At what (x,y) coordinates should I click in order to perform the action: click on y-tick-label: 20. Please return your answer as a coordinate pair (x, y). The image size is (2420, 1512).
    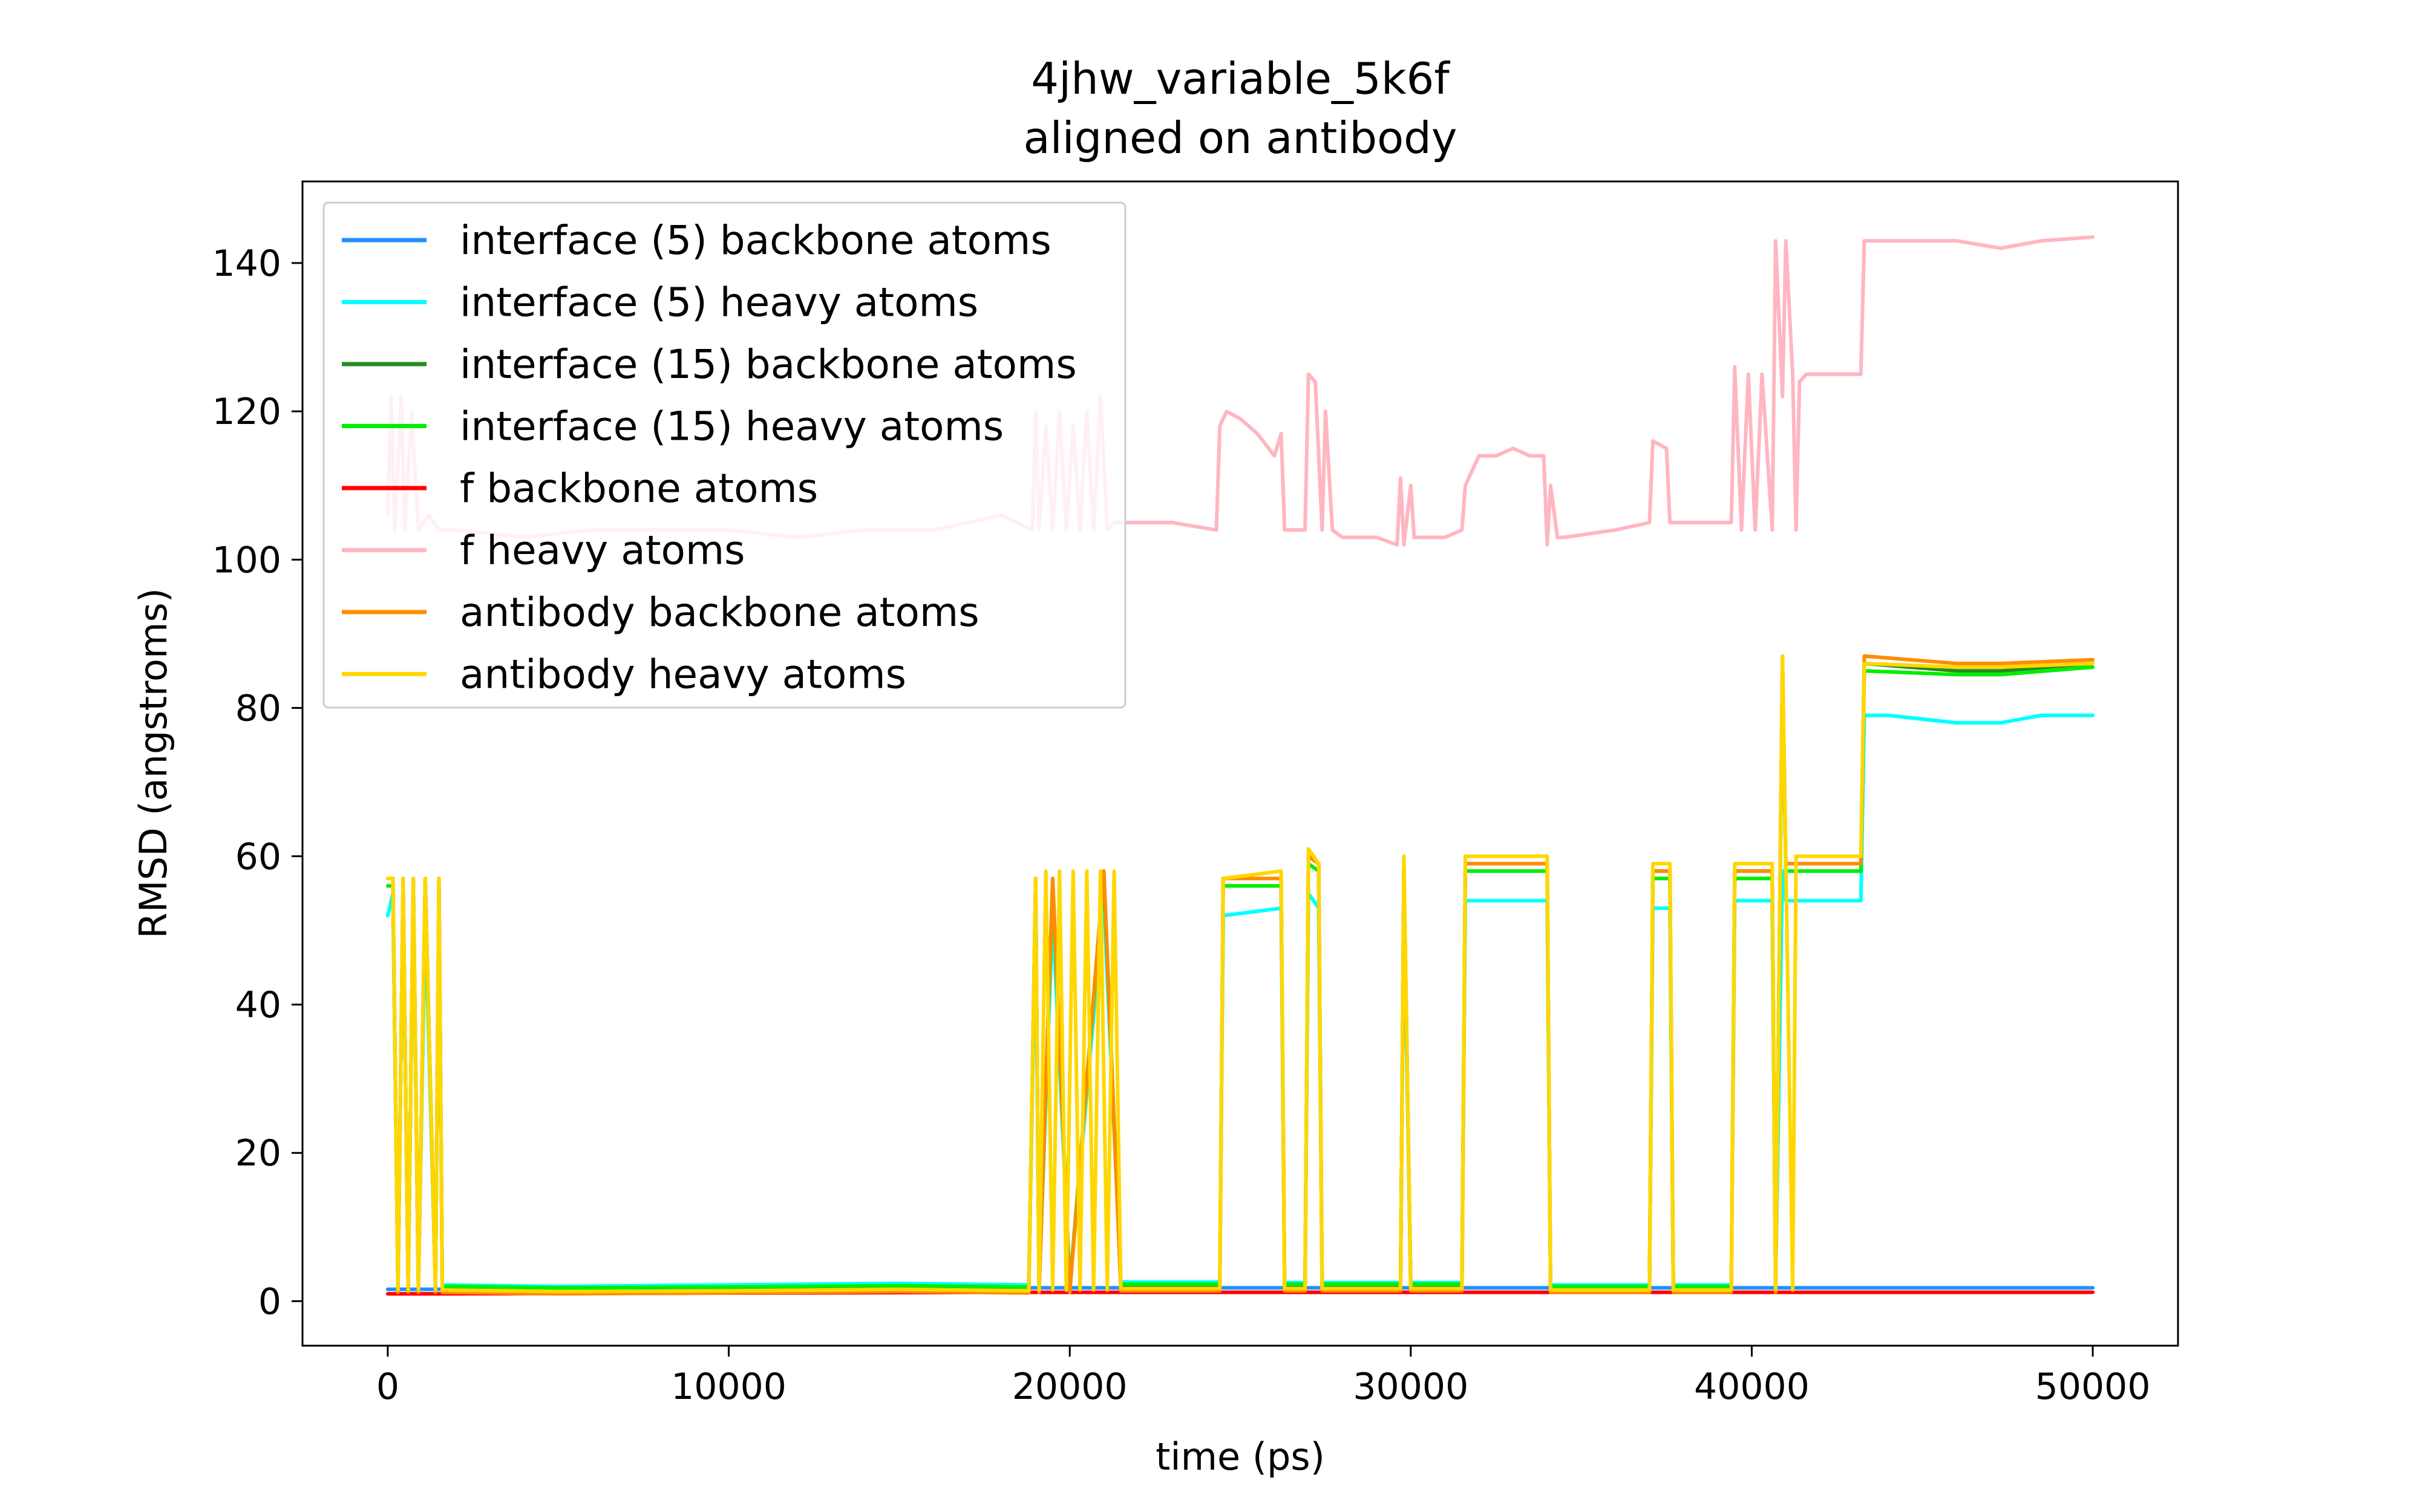
    Looking at the image, I should click on (258, 1153).